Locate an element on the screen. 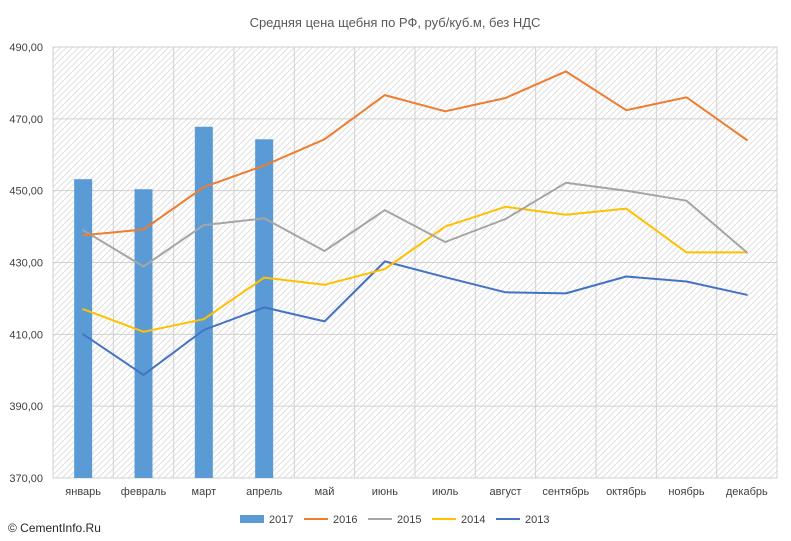  legend-label: 2014 is located at coordinates (473, 520).